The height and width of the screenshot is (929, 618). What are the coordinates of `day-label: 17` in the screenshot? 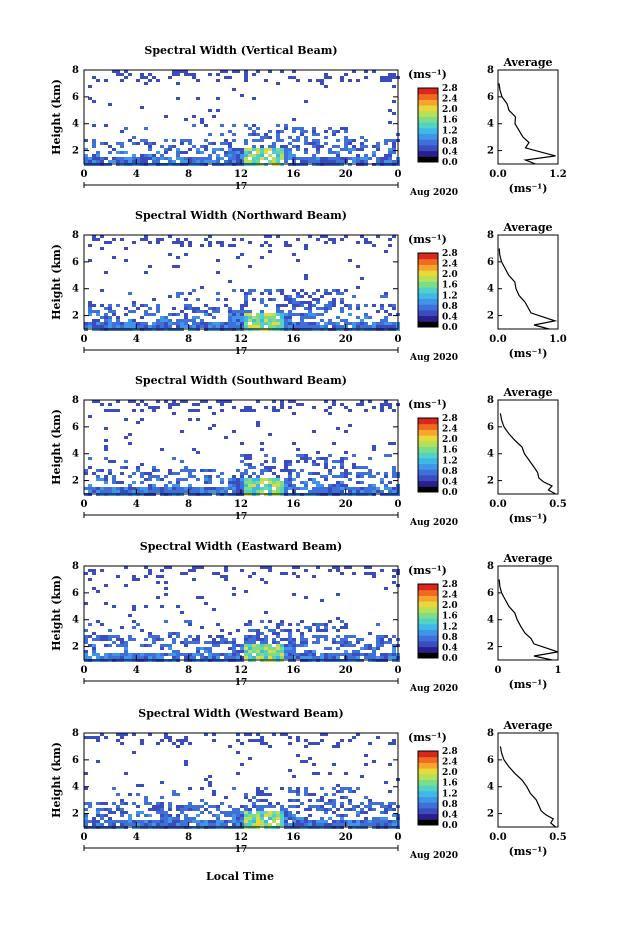 It's located at (241, 187).